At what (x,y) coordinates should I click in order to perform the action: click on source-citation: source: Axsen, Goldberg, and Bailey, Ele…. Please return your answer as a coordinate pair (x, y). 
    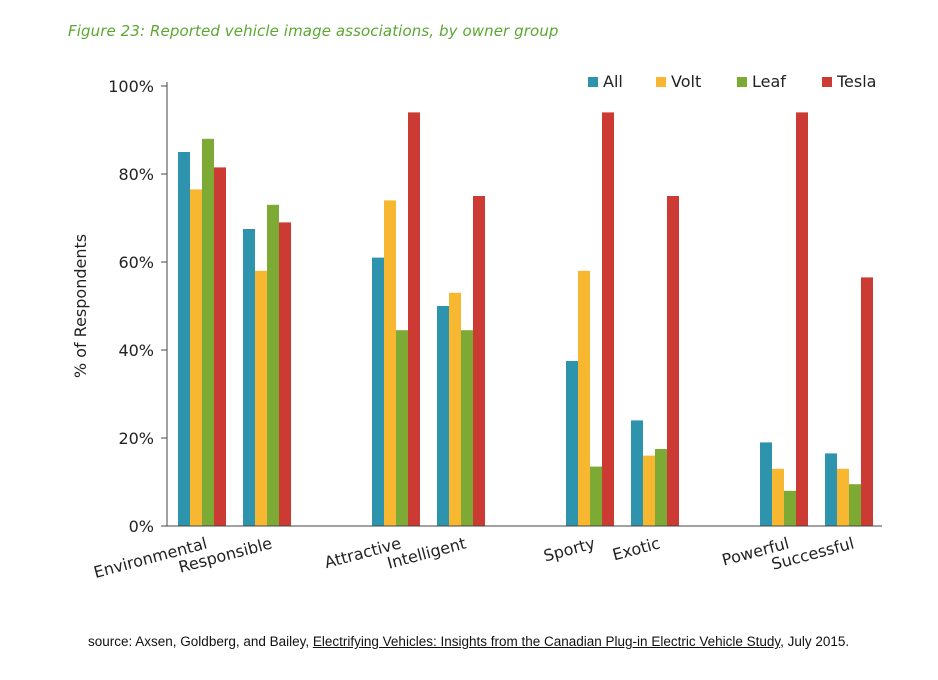
    Looking at the image, I should click on (468, 641).